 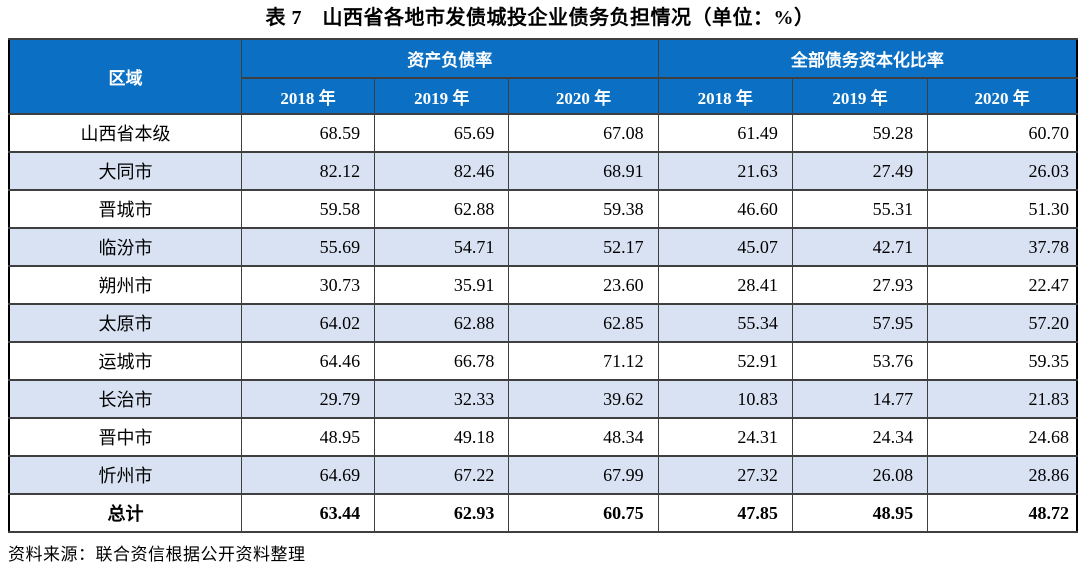 What do you see at coordinates (157, 554) in the screenshot?
I see `data-source-note: 资料来源：联合资信根据公开资料整理` at bounding box center [157, 554].